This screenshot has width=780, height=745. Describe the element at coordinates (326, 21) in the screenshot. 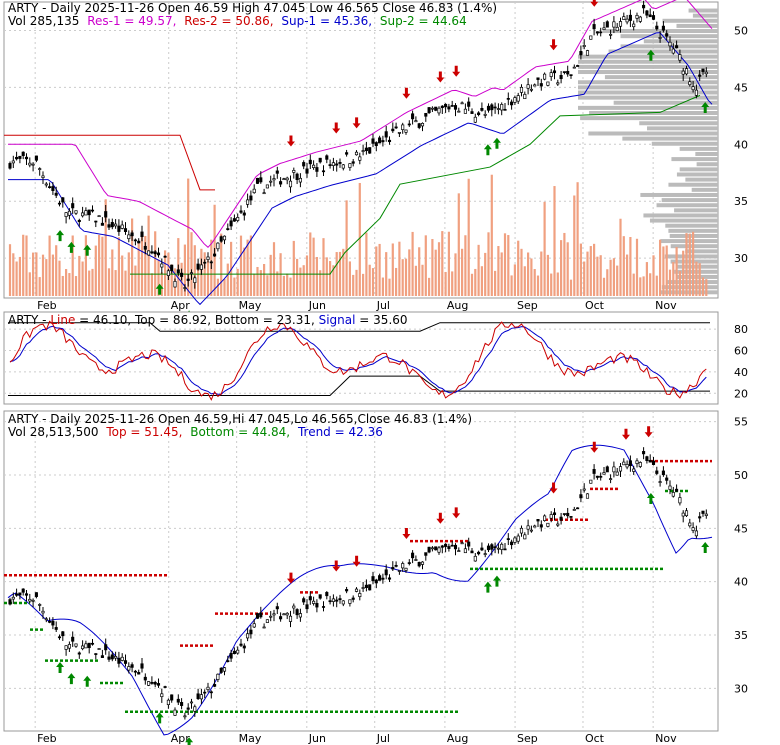

I see `legend-sup-1: Sup-1 = 45.36,` at that location.